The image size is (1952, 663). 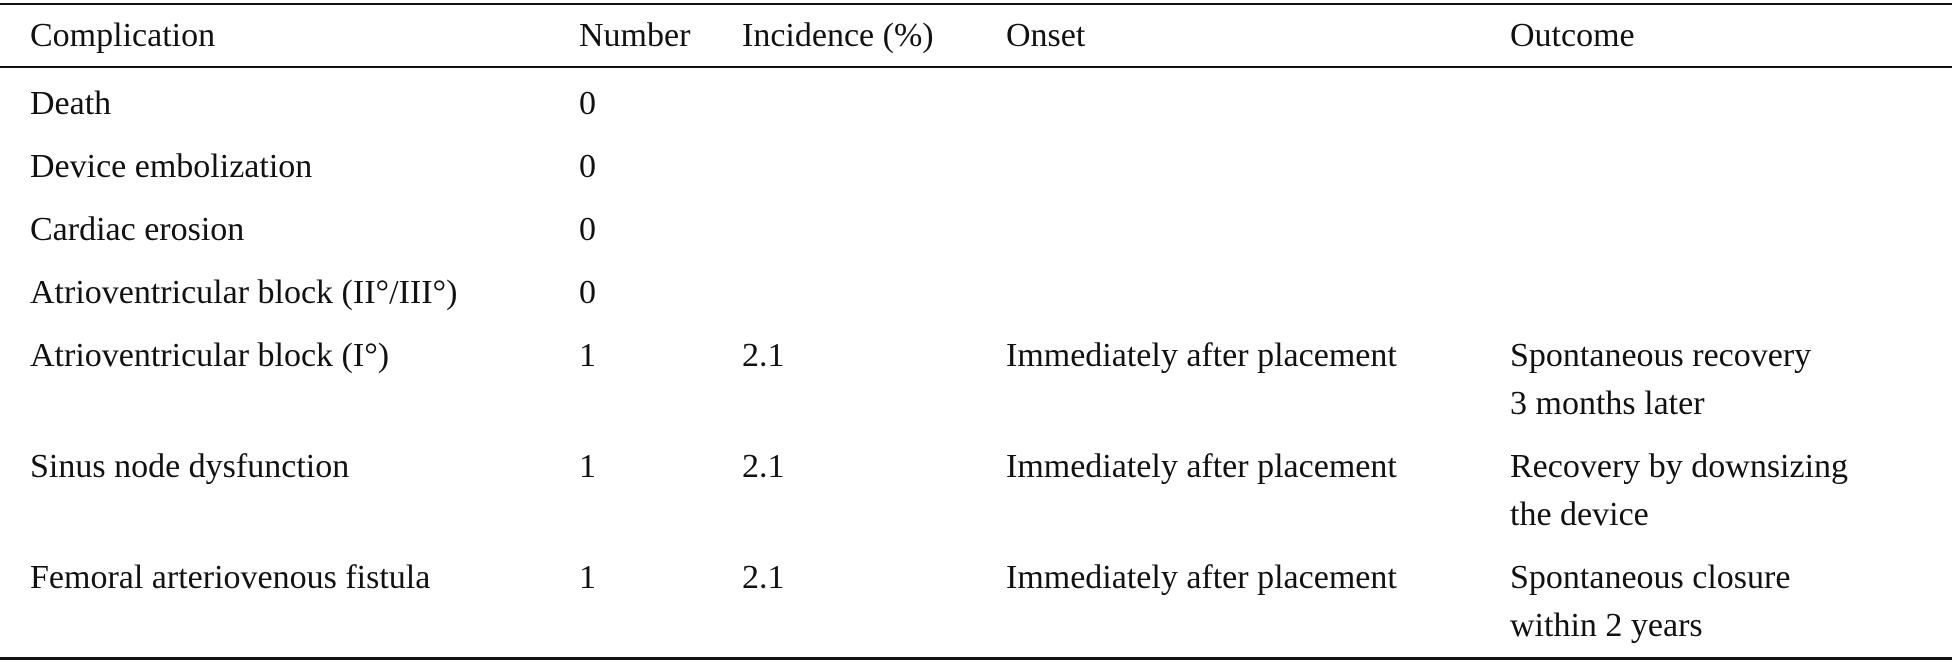 What do you see at coordinates (1661, 355) in the screenshot?
I see `cell-line: Spontaneous recovery` at bounding box center [1661, 355].